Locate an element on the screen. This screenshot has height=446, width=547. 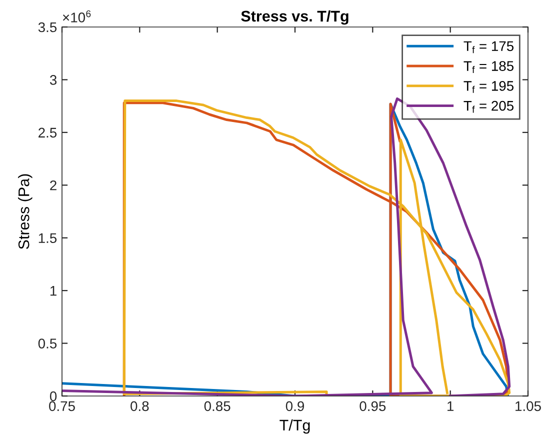
x-tick-label: 1 is located at coordinates (451, 406).